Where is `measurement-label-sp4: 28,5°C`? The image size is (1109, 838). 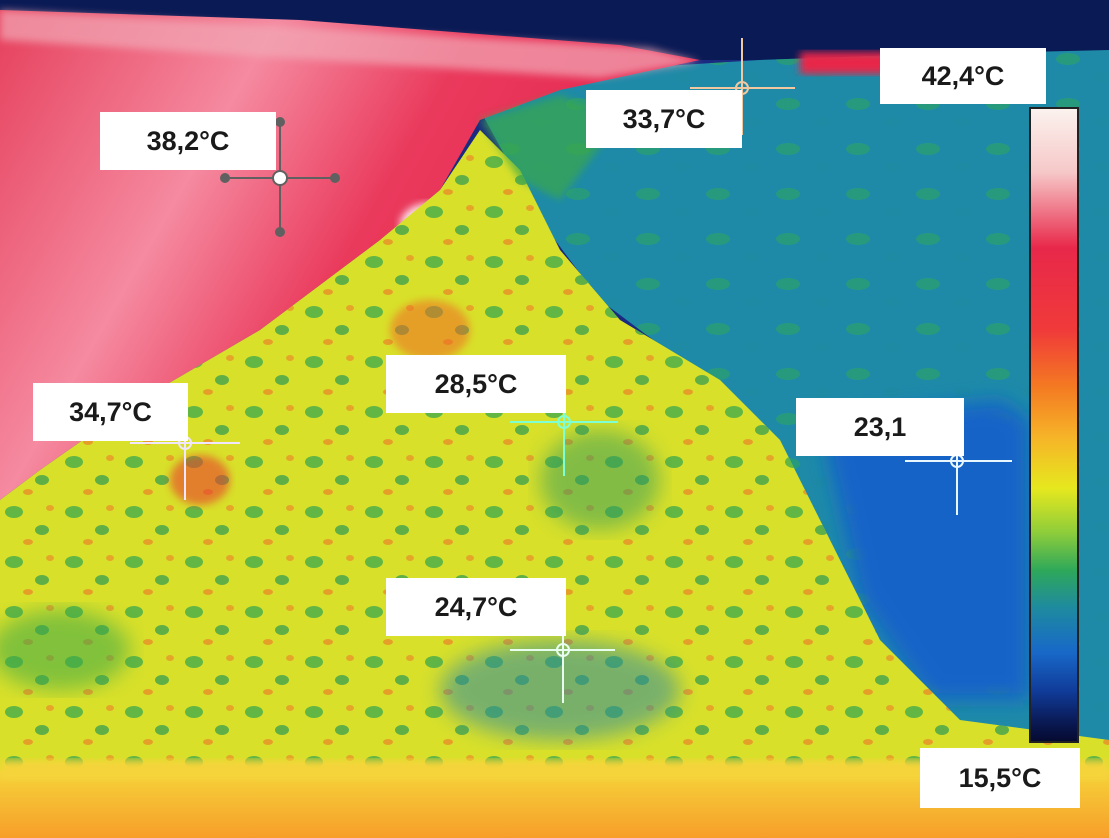
measurement-label-sp4: 28,5°C is located at coordinates (476, 384).